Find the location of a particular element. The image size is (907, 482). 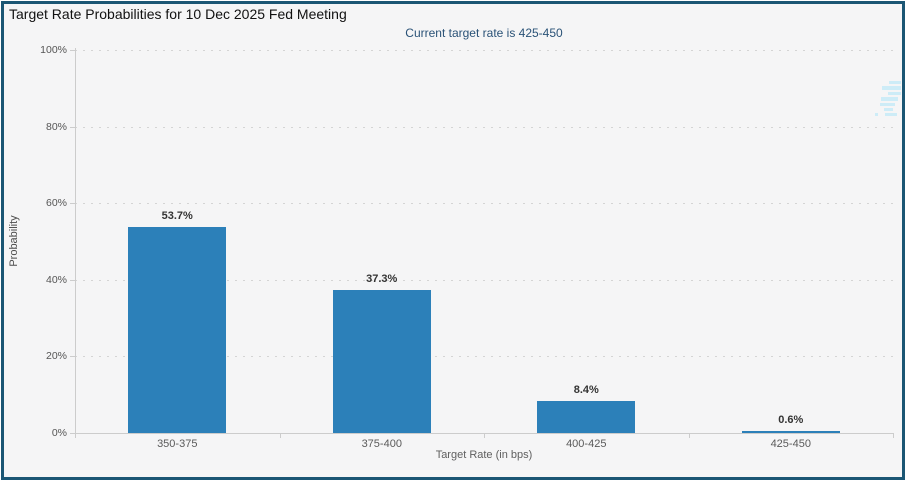

x-category-label: 375-400 is located at coordinates (381, 444).